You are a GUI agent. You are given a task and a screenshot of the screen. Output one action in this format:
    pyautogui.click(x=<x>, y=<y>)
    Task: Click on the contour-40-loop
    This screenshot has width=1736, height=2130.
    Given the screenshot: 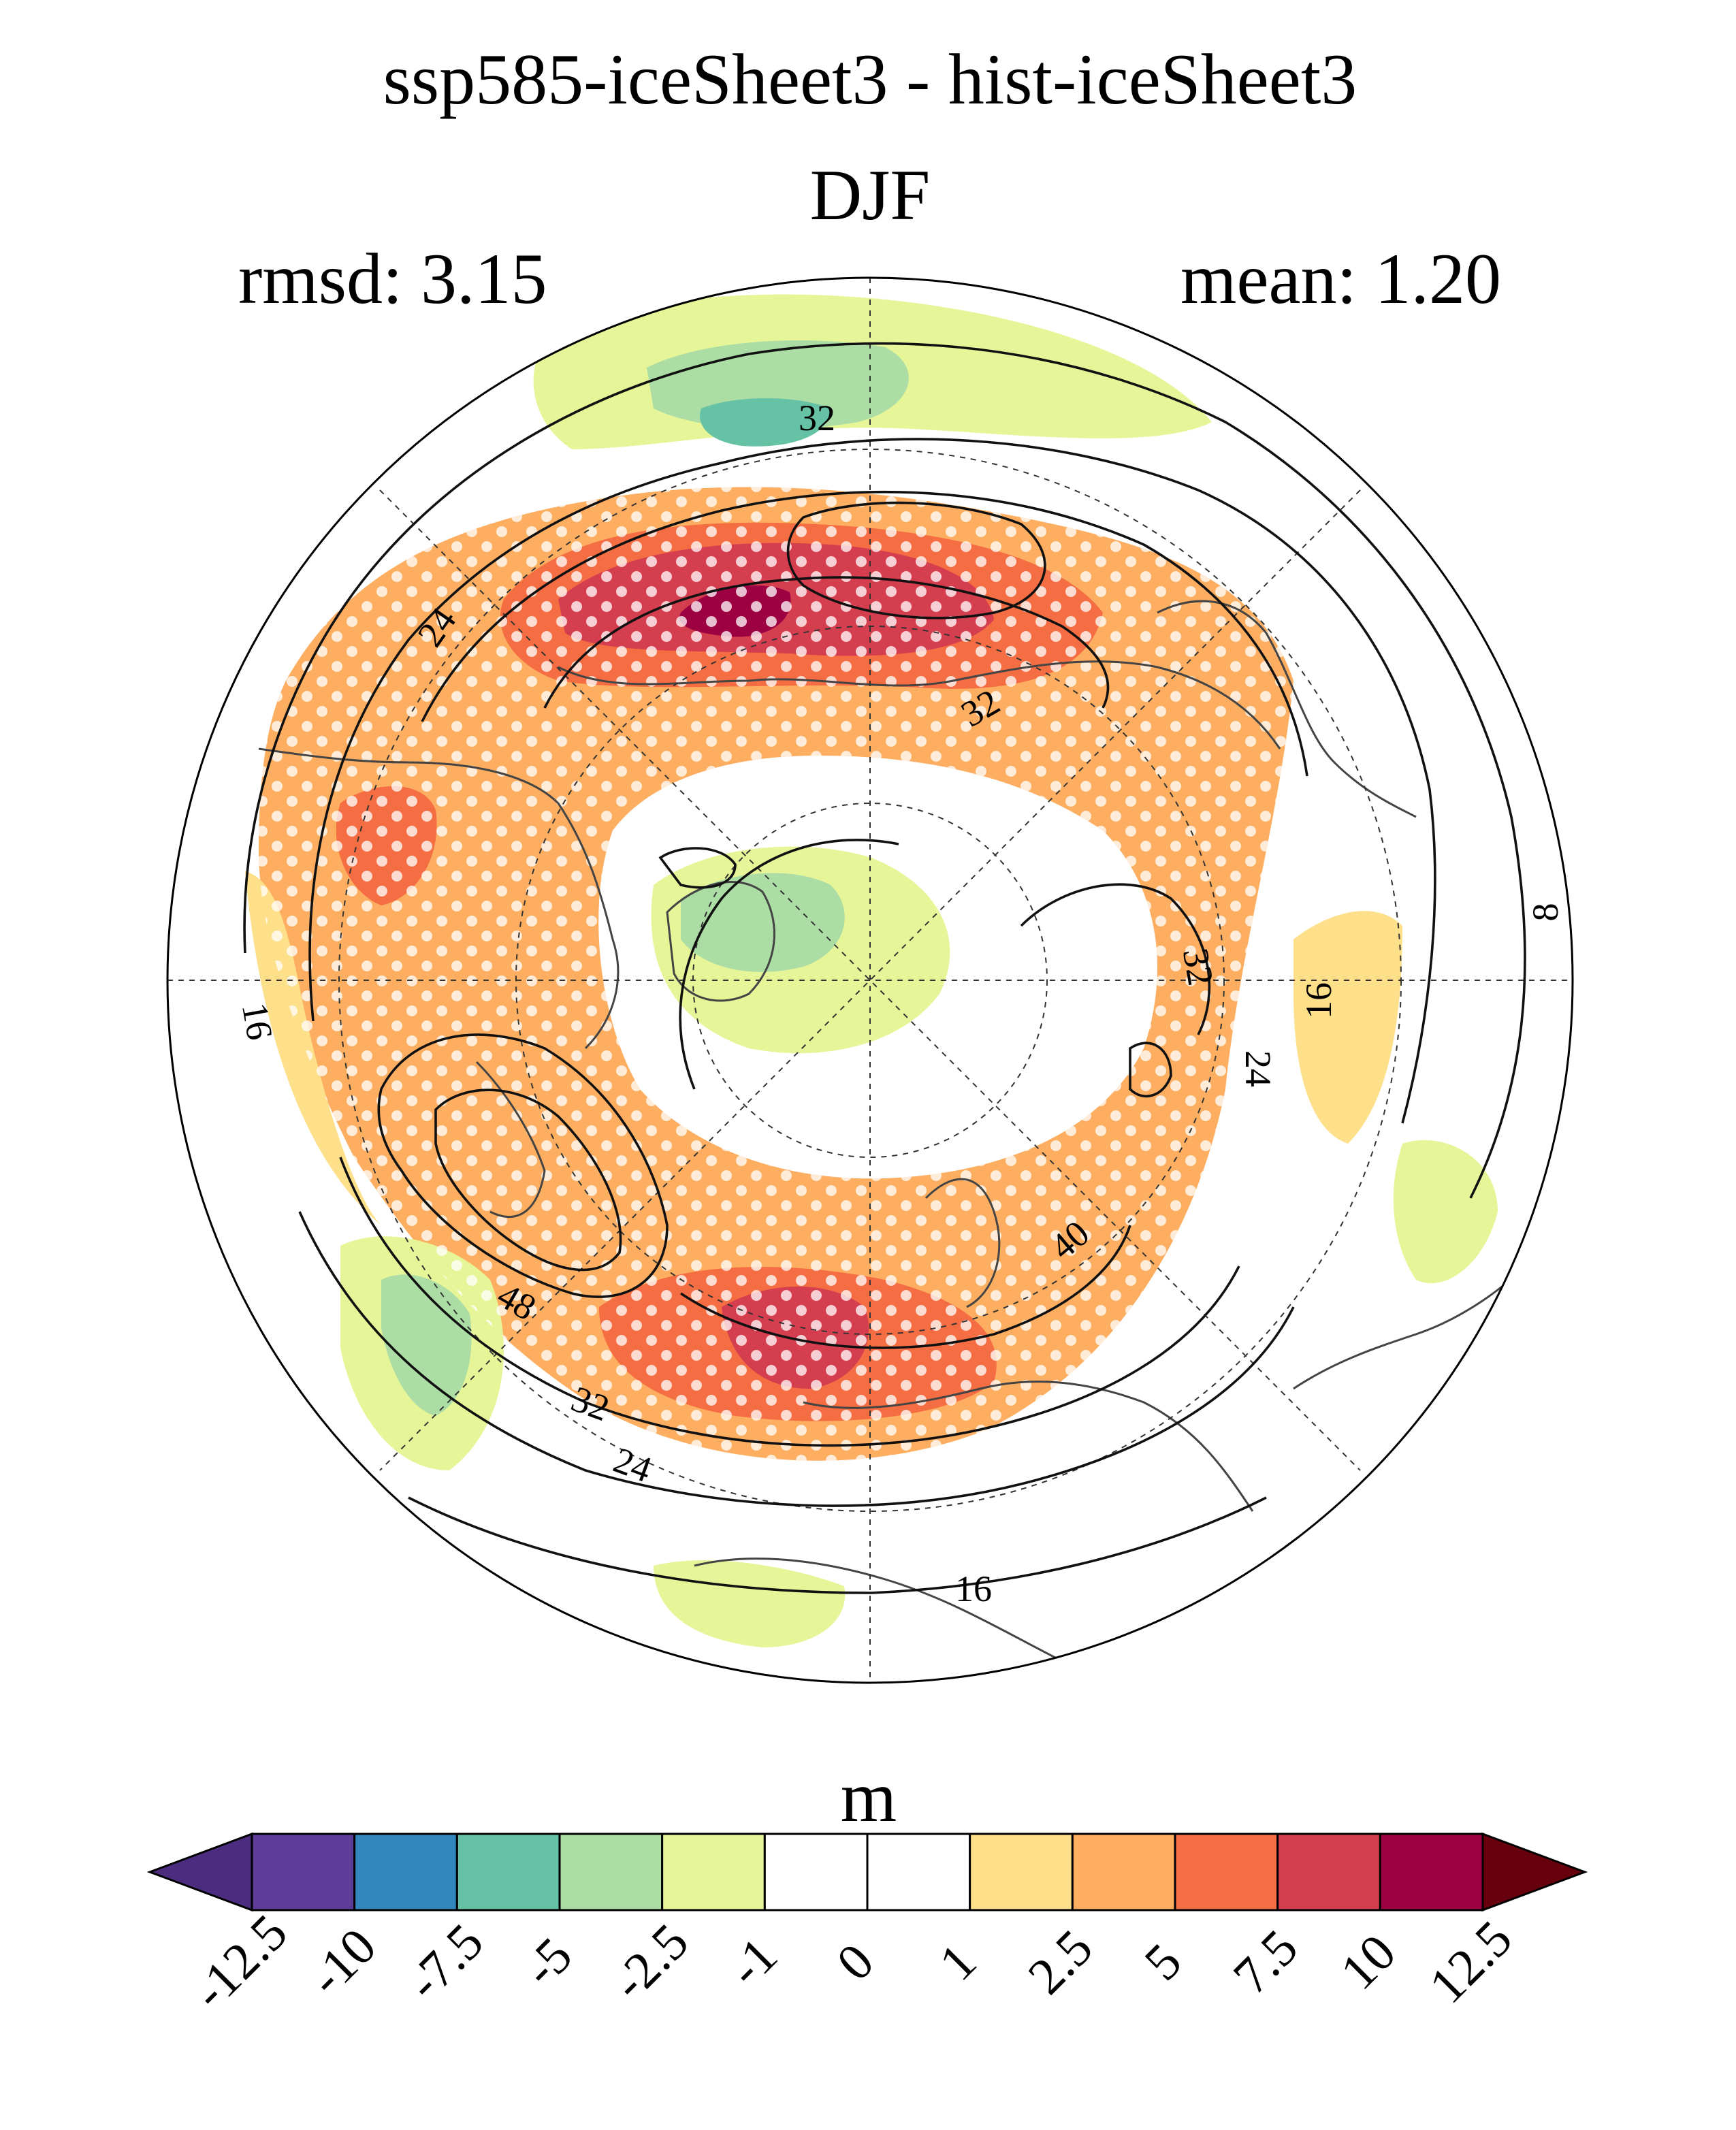 What is the action you would take?
    pyautogui.click(x=523, y=1165)
    